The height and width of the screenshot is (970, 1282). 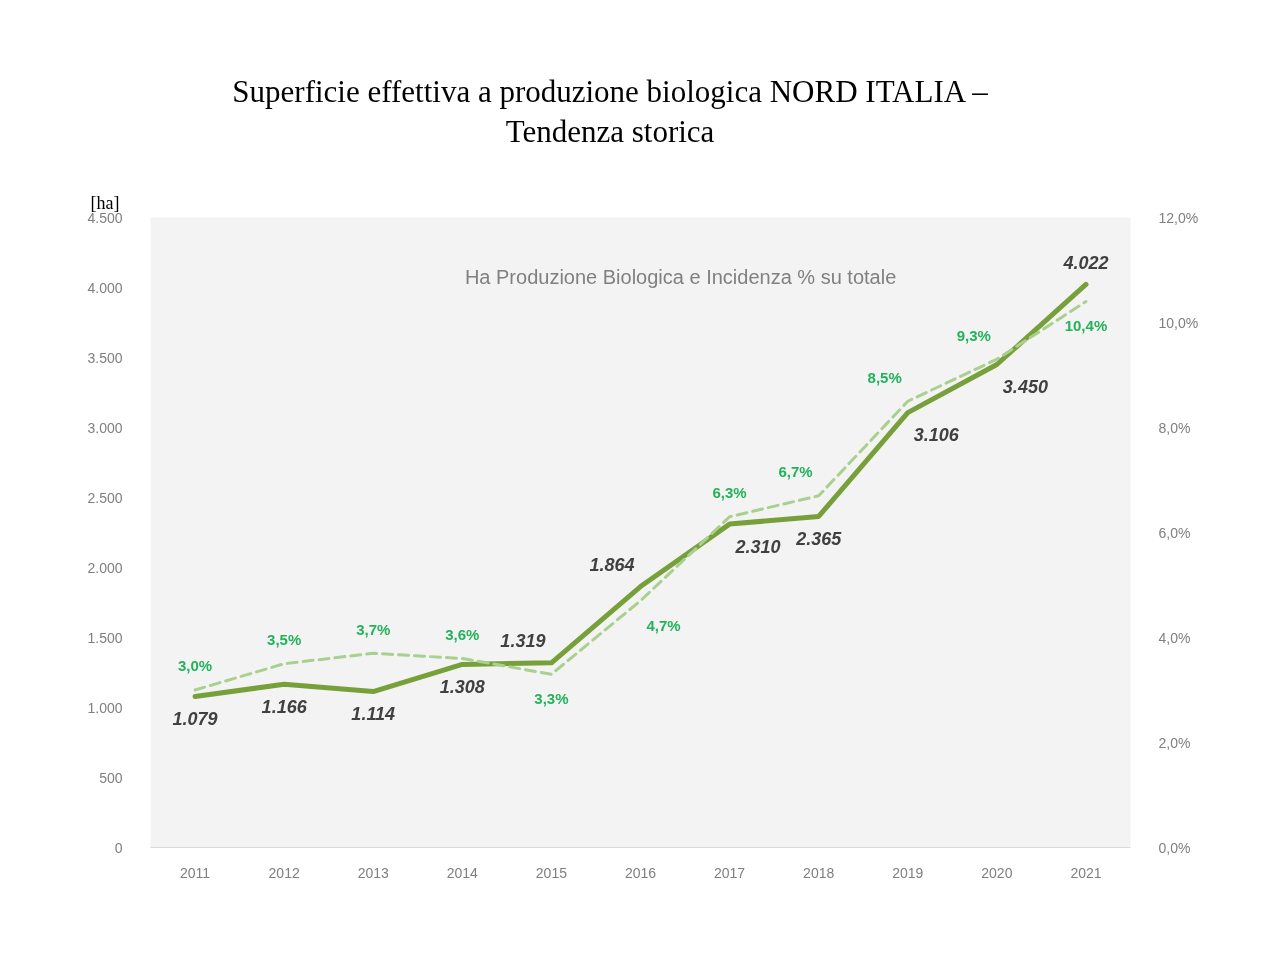 What do you see at coordinates (730, 872) in the screenshot?
I see `x-tick-label: 2017` at bounding box center [730, 872].